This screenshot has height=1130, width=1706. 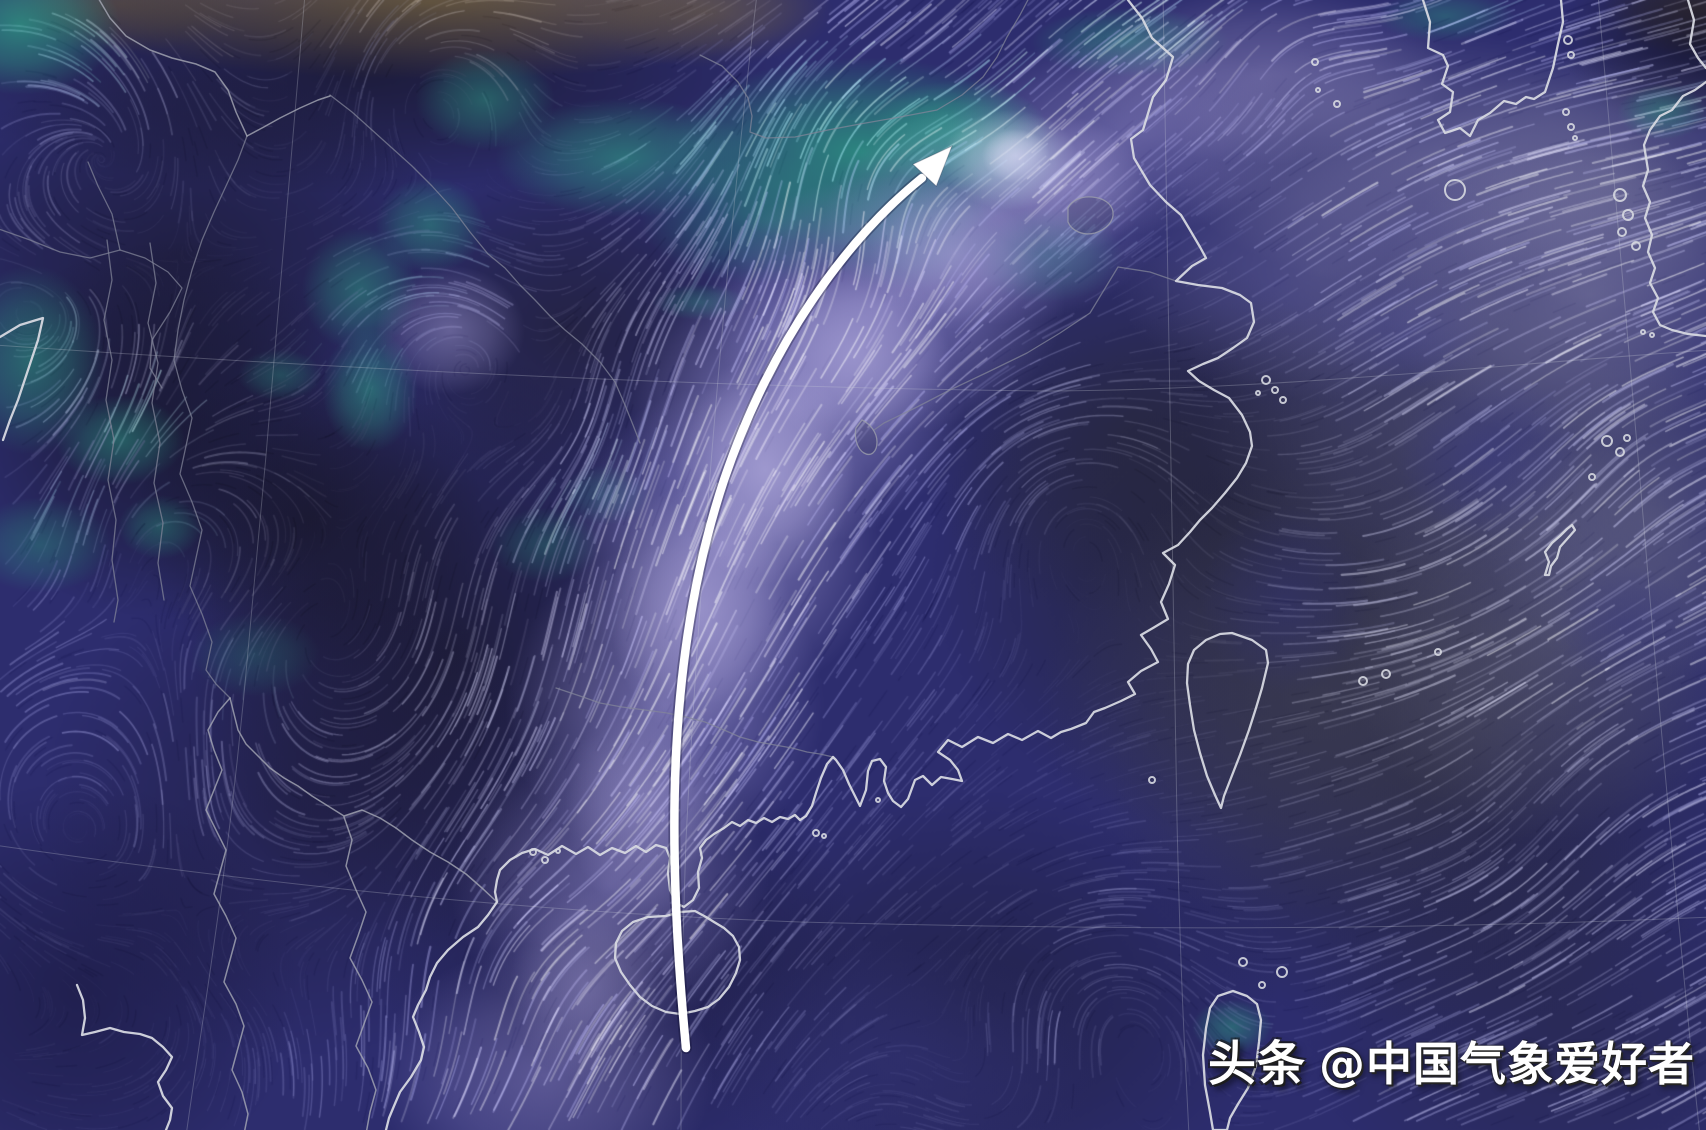 What do you see at coordinates (1560, 550) in the screenshot?
I see `island-okinawa` at bounding box center [1560, 550].